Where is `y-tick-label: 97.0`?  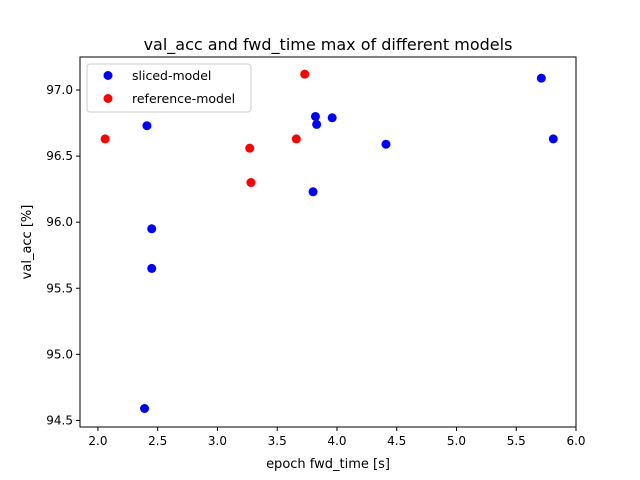 y-tick-label: 97.0 is located at coordinates (59, 90).